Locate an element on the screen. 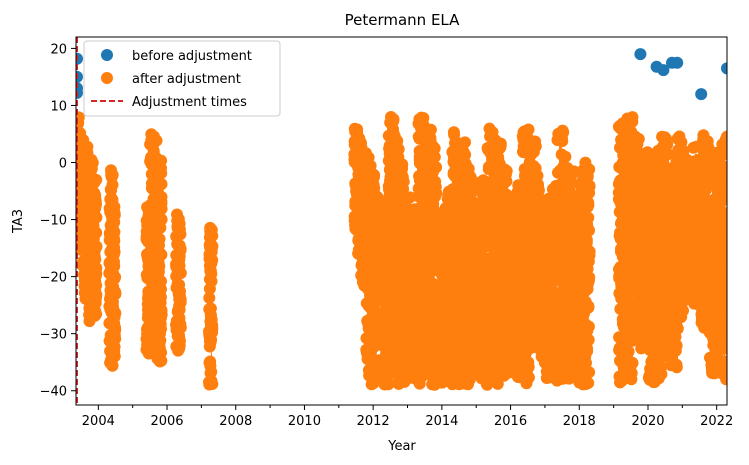 This screenshot has width=749, height=465. chart-title: Petermann ELA is located at coordinates (403, 20).